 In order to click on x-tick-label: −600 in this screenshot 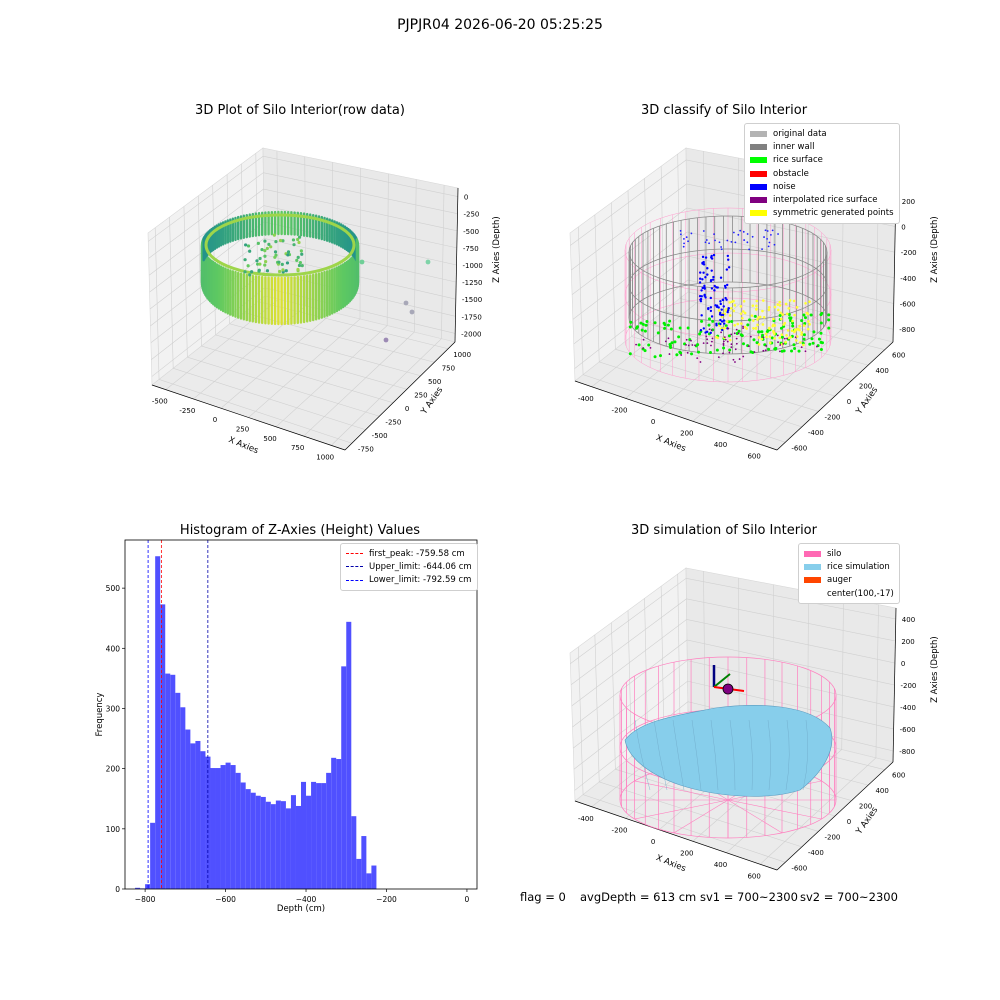, I will do `click(225, 899)`.